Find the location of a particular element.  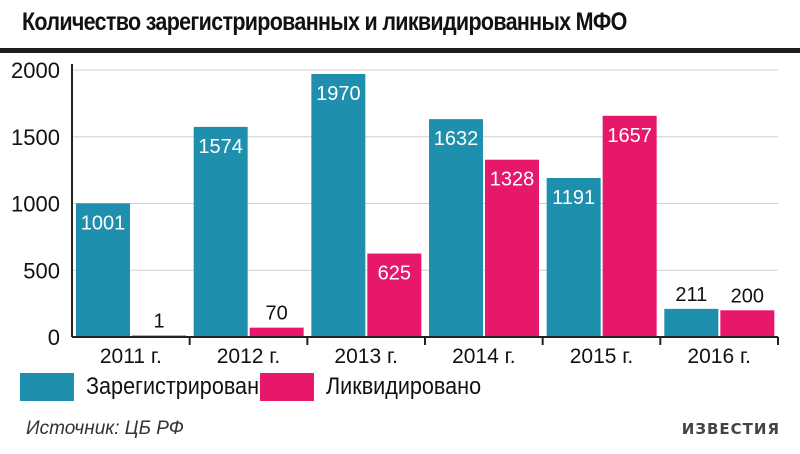

data-label: 625 is located at coordinates (394, 274).